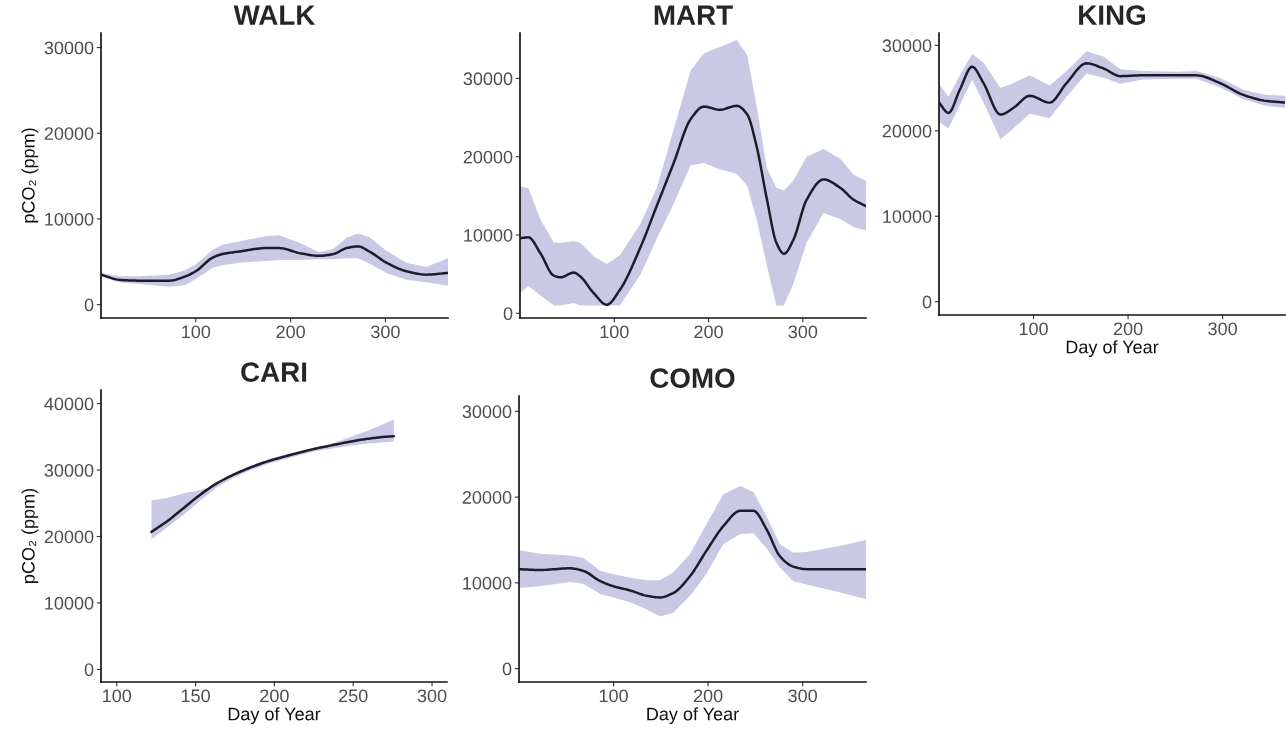  What do you see at coordinates (195, 696) in the screenshot?
I see `x-tick-label: 150` at bounding box center [195, 696].